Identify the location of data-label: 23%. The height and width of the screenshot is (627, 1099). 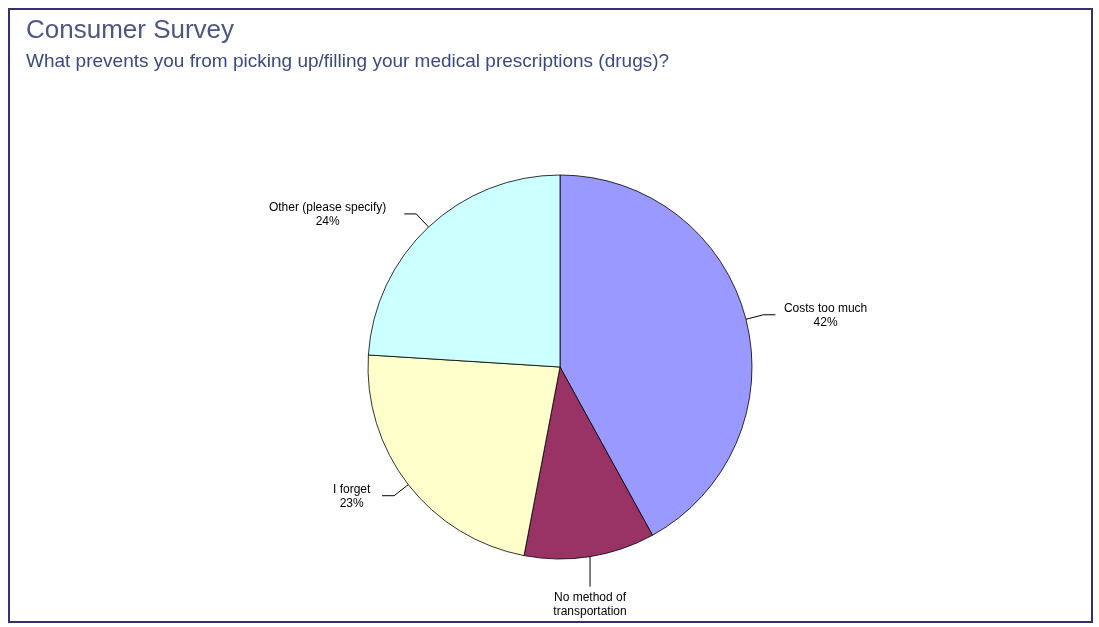
(351, 502).